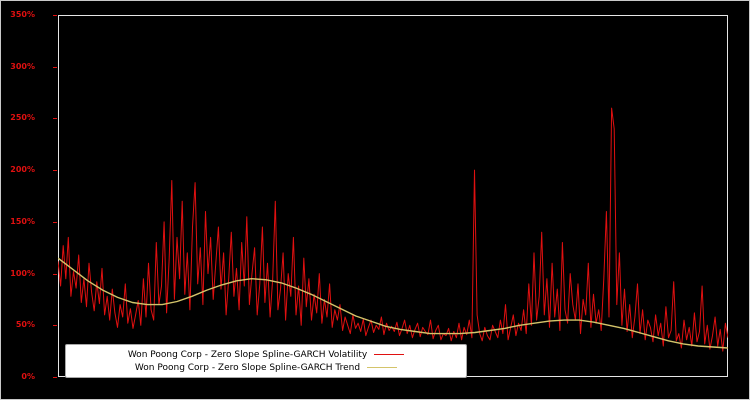 The width and height of the screenshot is (750, 400). What do you see at coordinates (22, 66) in the screenshot?
I see `y-axis-tick-label: 300%` at bounding box center [22, 66].